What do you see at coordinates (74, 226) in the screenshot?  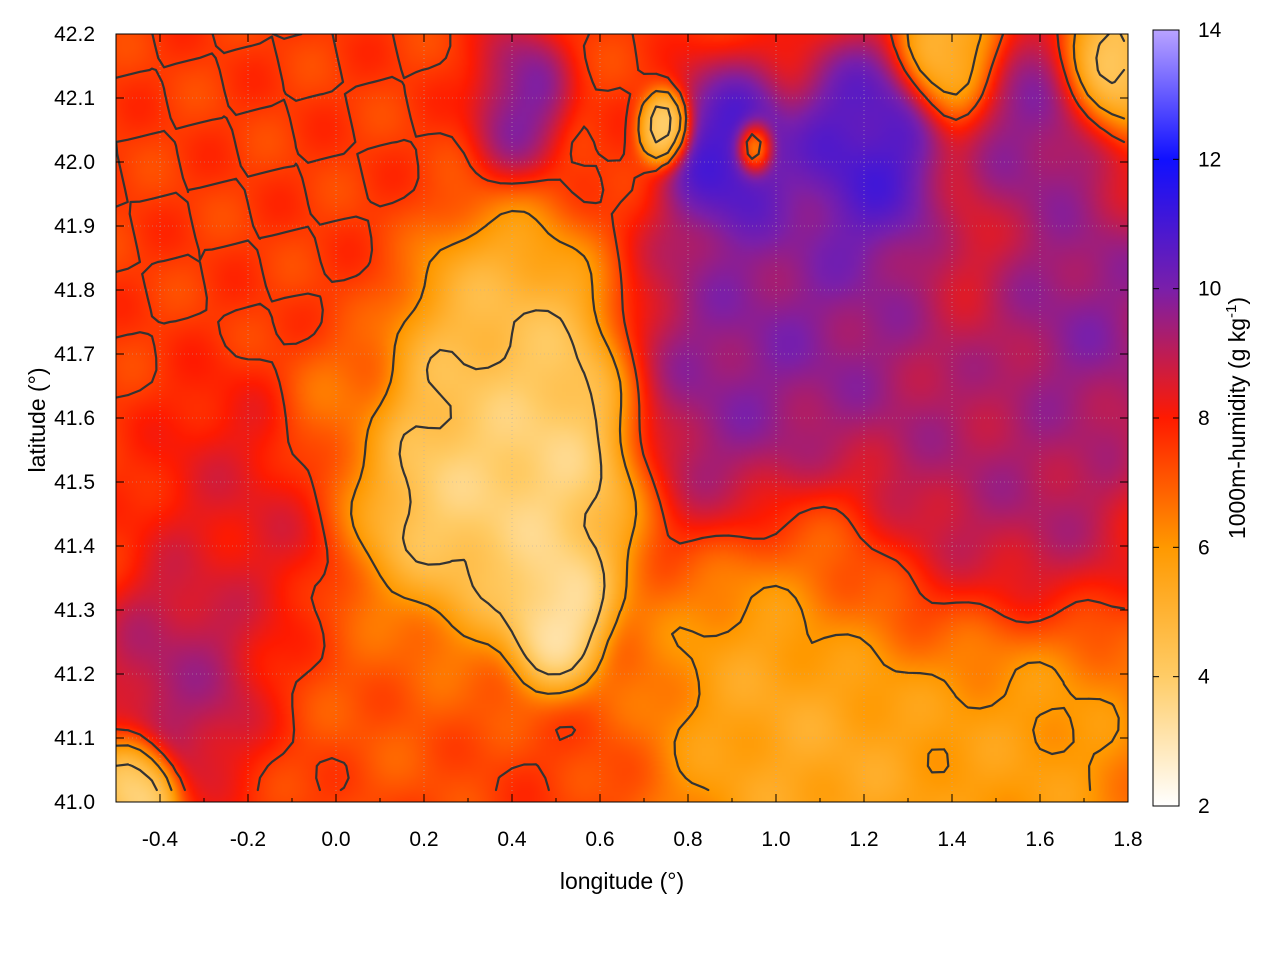 I see `y-tick-label: 41.9` at bounding box center [74, 226].